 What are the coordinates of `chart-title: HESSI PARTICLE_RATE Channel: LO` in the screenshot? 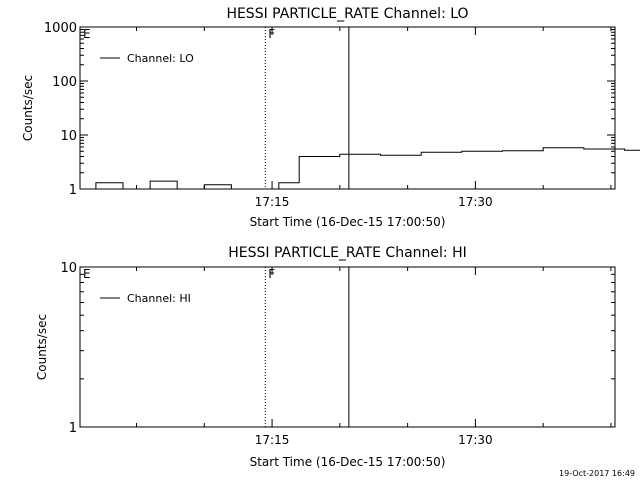 It's located at (347, 14).